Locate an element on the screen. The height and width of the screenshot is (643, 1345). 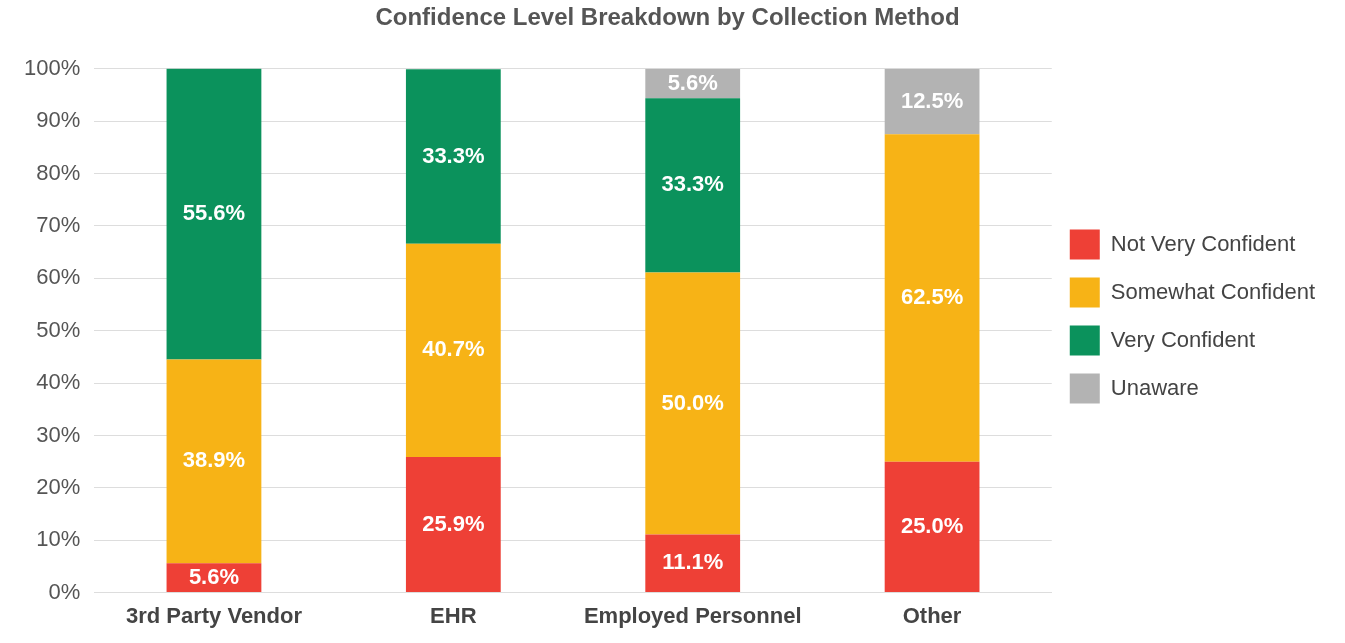
data-label: 11.1% is located at coordinates (693, 562).